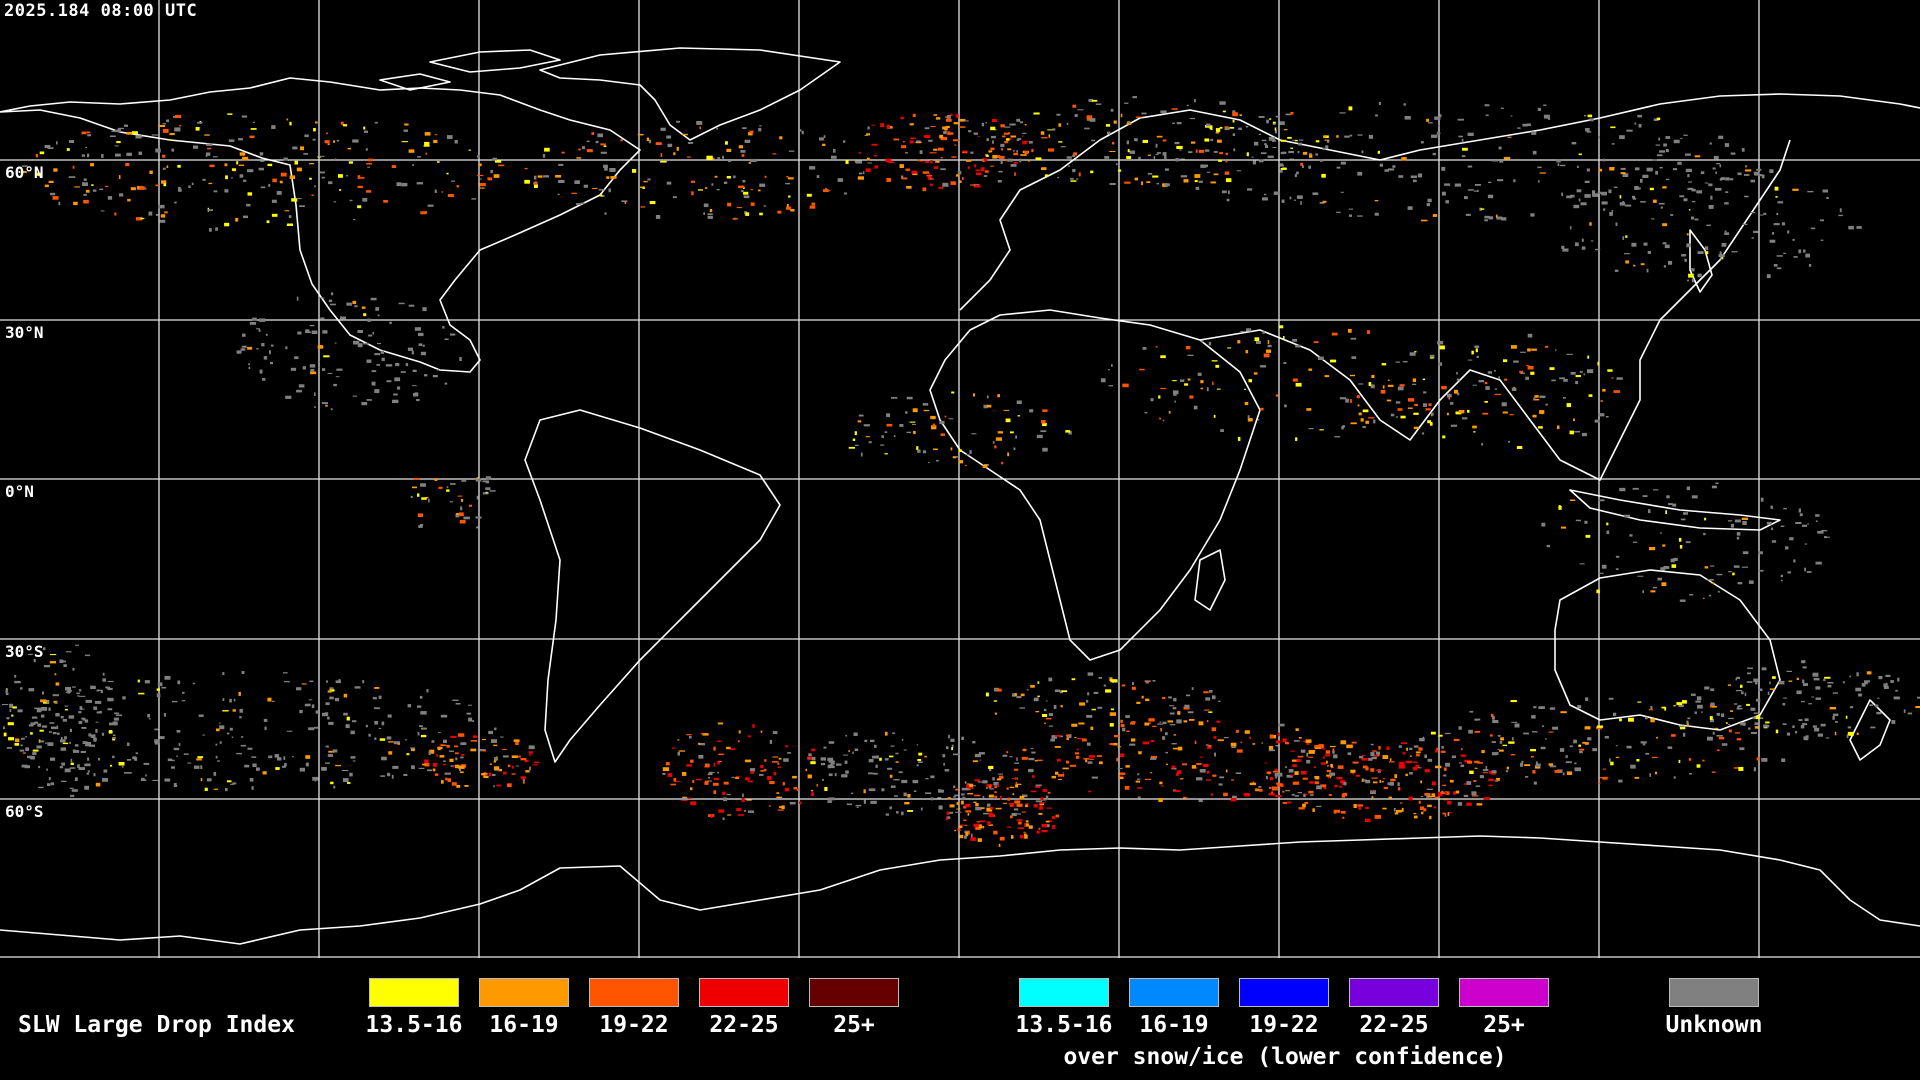 This screenshot has height=1080, width=1920. What do you see at coordinates (414, 1008) in the screenshot?
I see `legend-item: 13.5-16` at bounding box center [414, 1008].